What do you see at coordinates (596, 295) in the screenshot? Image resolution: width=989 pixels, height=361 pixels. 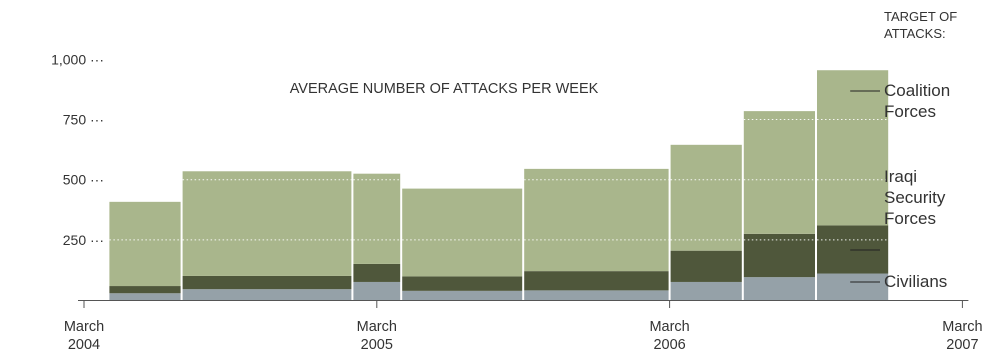 I see `bar-segment-5-civilians` at bounding box center [596, 295].